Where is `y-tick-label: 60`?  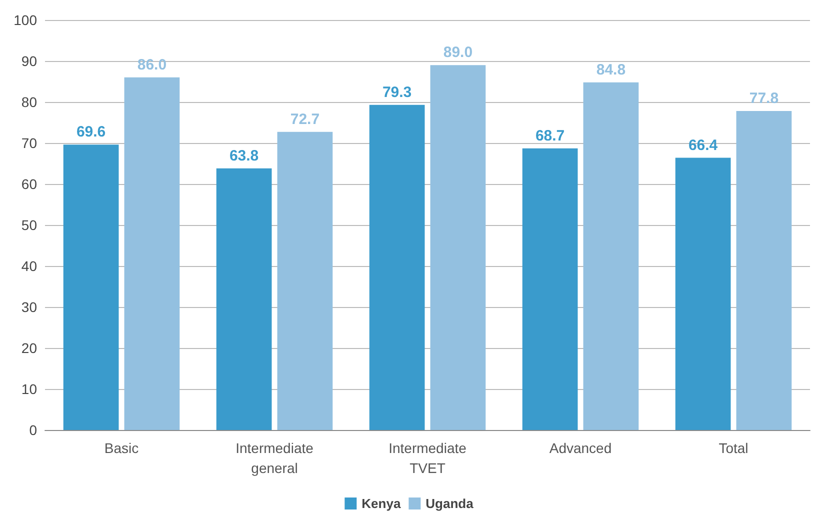
y-tick-label: 60 is located at coordinates (29, 184).